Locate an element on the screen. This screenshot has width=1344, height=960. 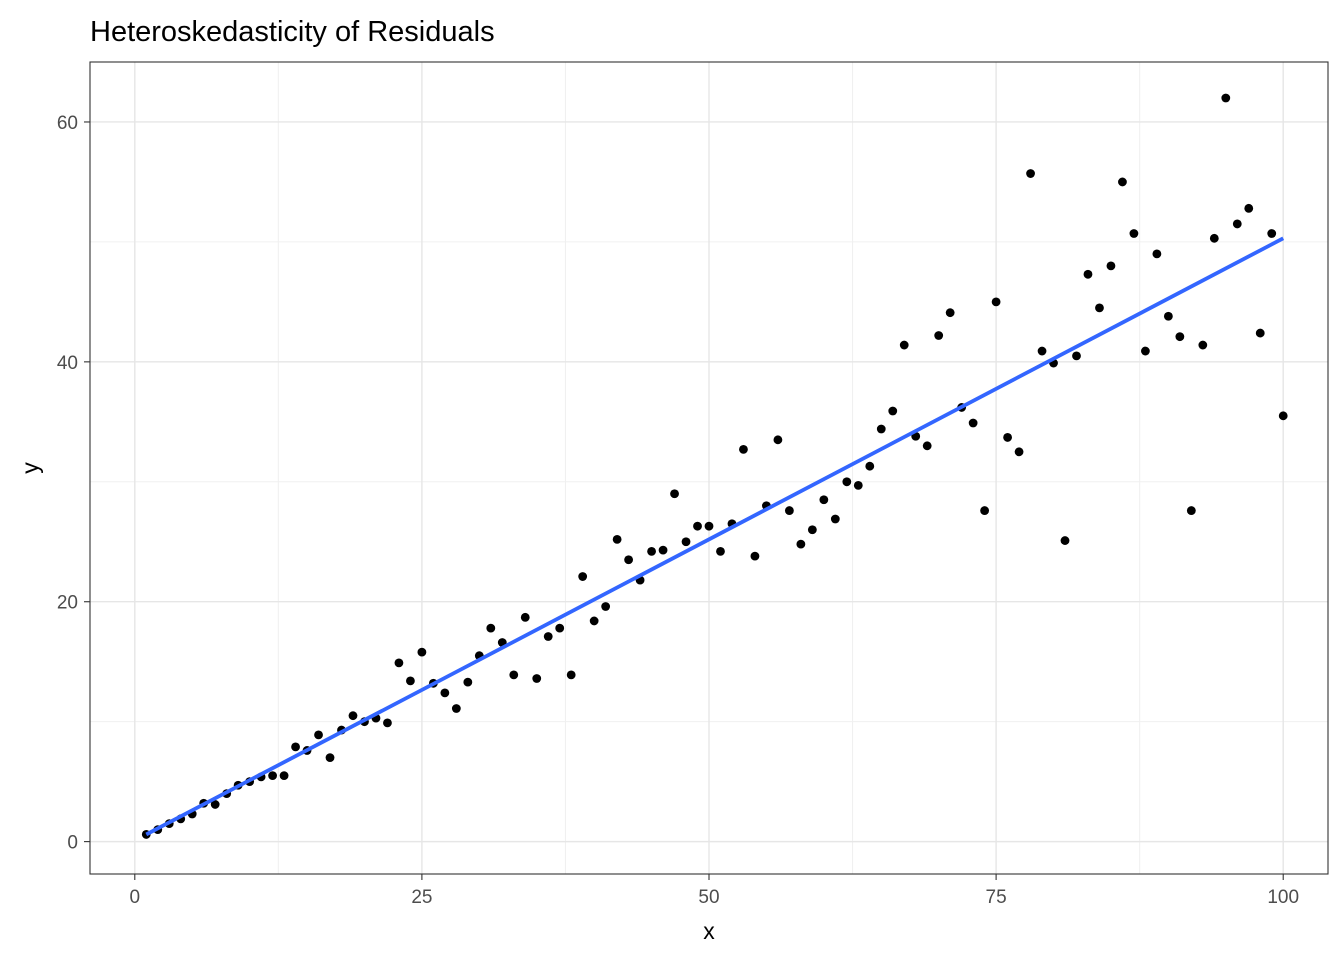
chart-title: Heteroskedasticity of Residuals is located at coordinates (292, 32).